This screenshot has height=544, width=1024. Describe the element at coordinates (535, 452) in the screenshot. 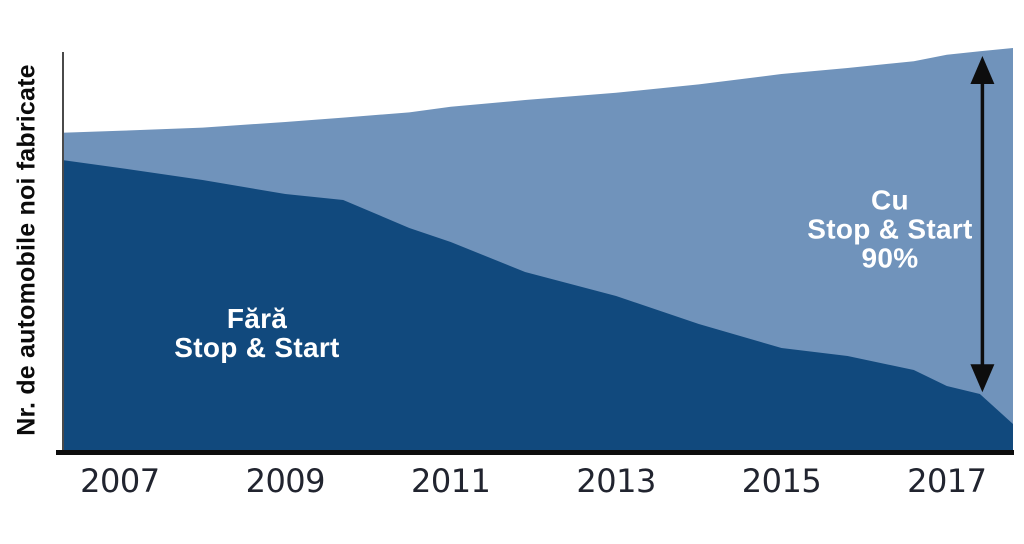

I see `x-axis-line` at that location.